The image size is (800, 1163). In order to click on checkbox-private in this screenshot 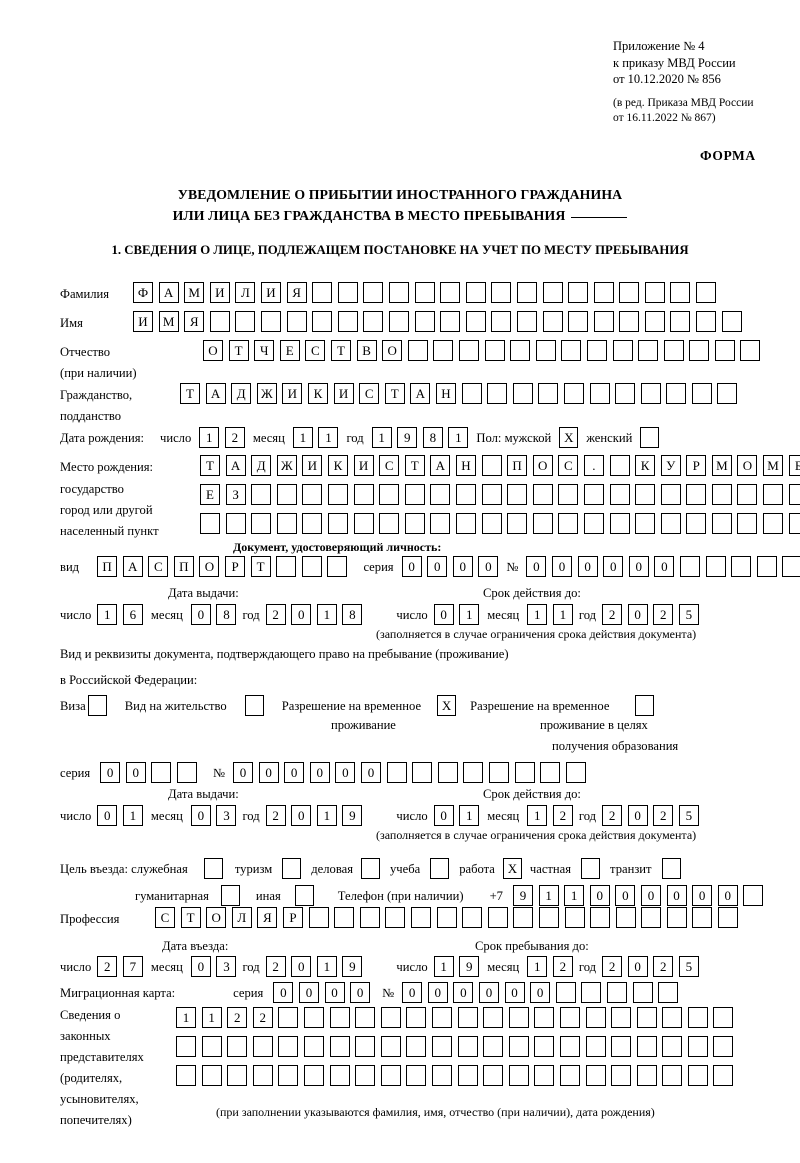, I will do `click(591, 868)`.